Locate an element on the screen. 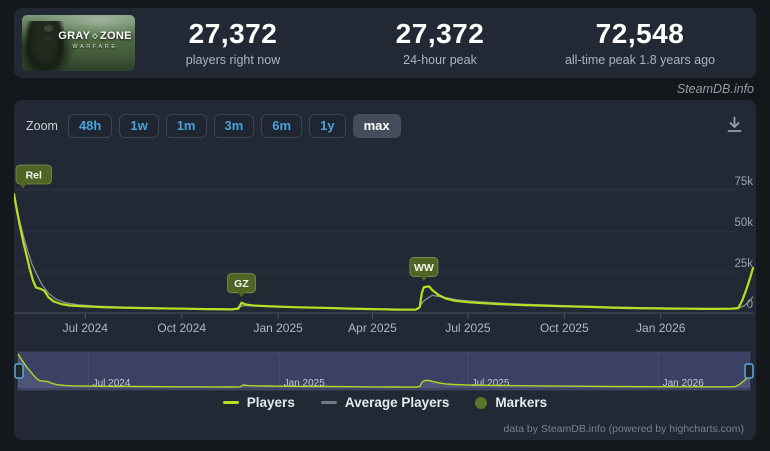 The height and width of the screenshot is (451, 770). zoom-6m-button: 6m is located at coordinates (282, 126).